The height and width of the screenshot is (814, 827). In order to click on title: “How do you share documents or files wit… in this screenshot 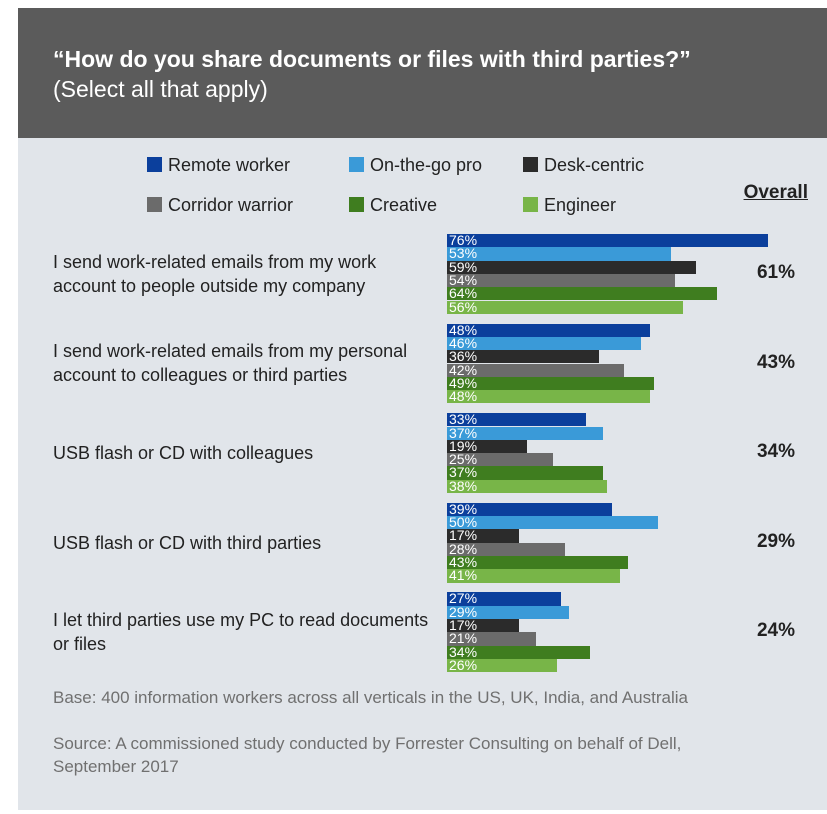, I will do `click(372, 59)`.